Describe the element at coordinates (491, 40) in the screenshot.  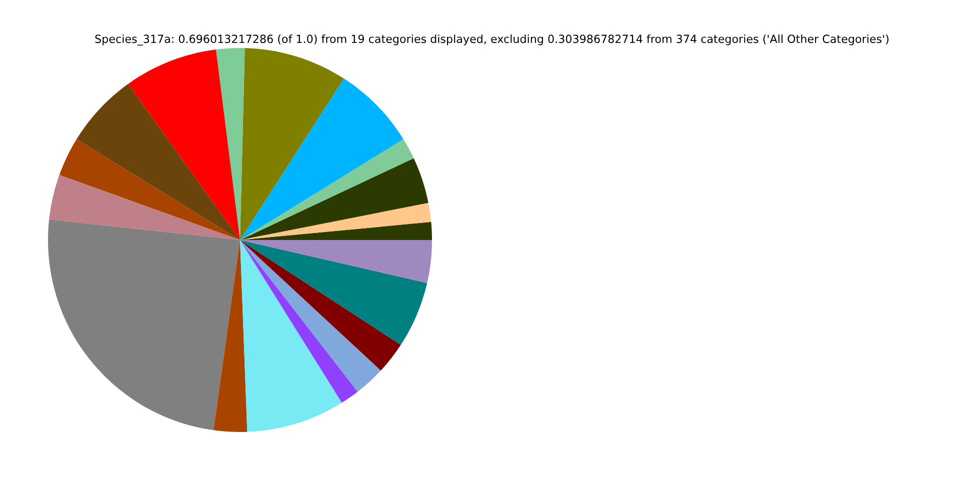
I see `text: Species_317a: 0.696013217286 (of 1.0) from 19 categories displayed, excluding 0.303986782714 from 374 categories ('All Other Categories')` at that location.